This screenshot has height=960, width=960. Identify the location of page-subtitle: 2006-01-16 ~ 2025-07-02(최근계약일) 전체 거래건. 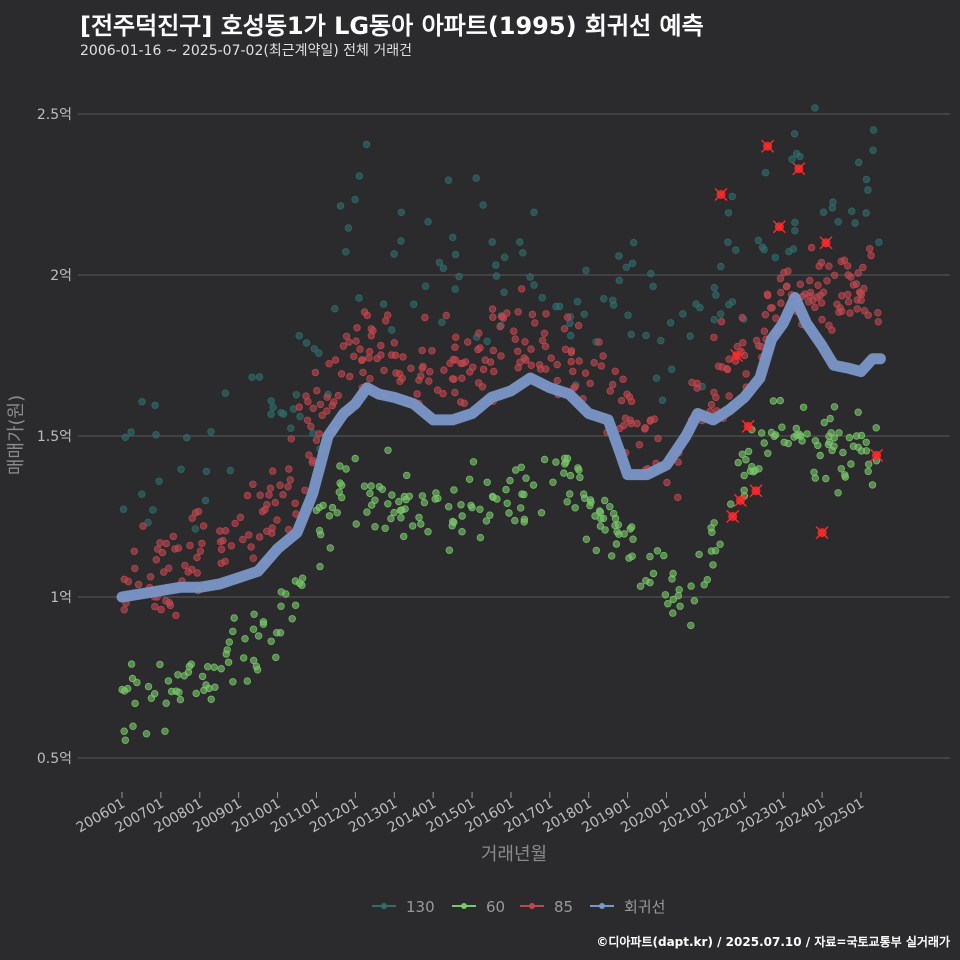
(246, 51).